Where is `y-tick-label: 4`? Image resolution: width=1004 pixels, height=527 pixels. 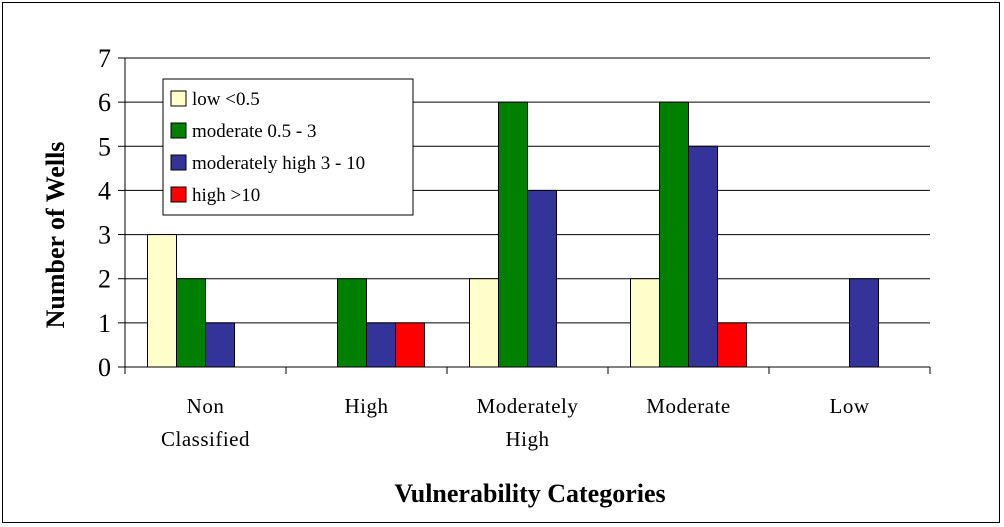
y-tick-label: 4 is located at coordinates (104, 190).